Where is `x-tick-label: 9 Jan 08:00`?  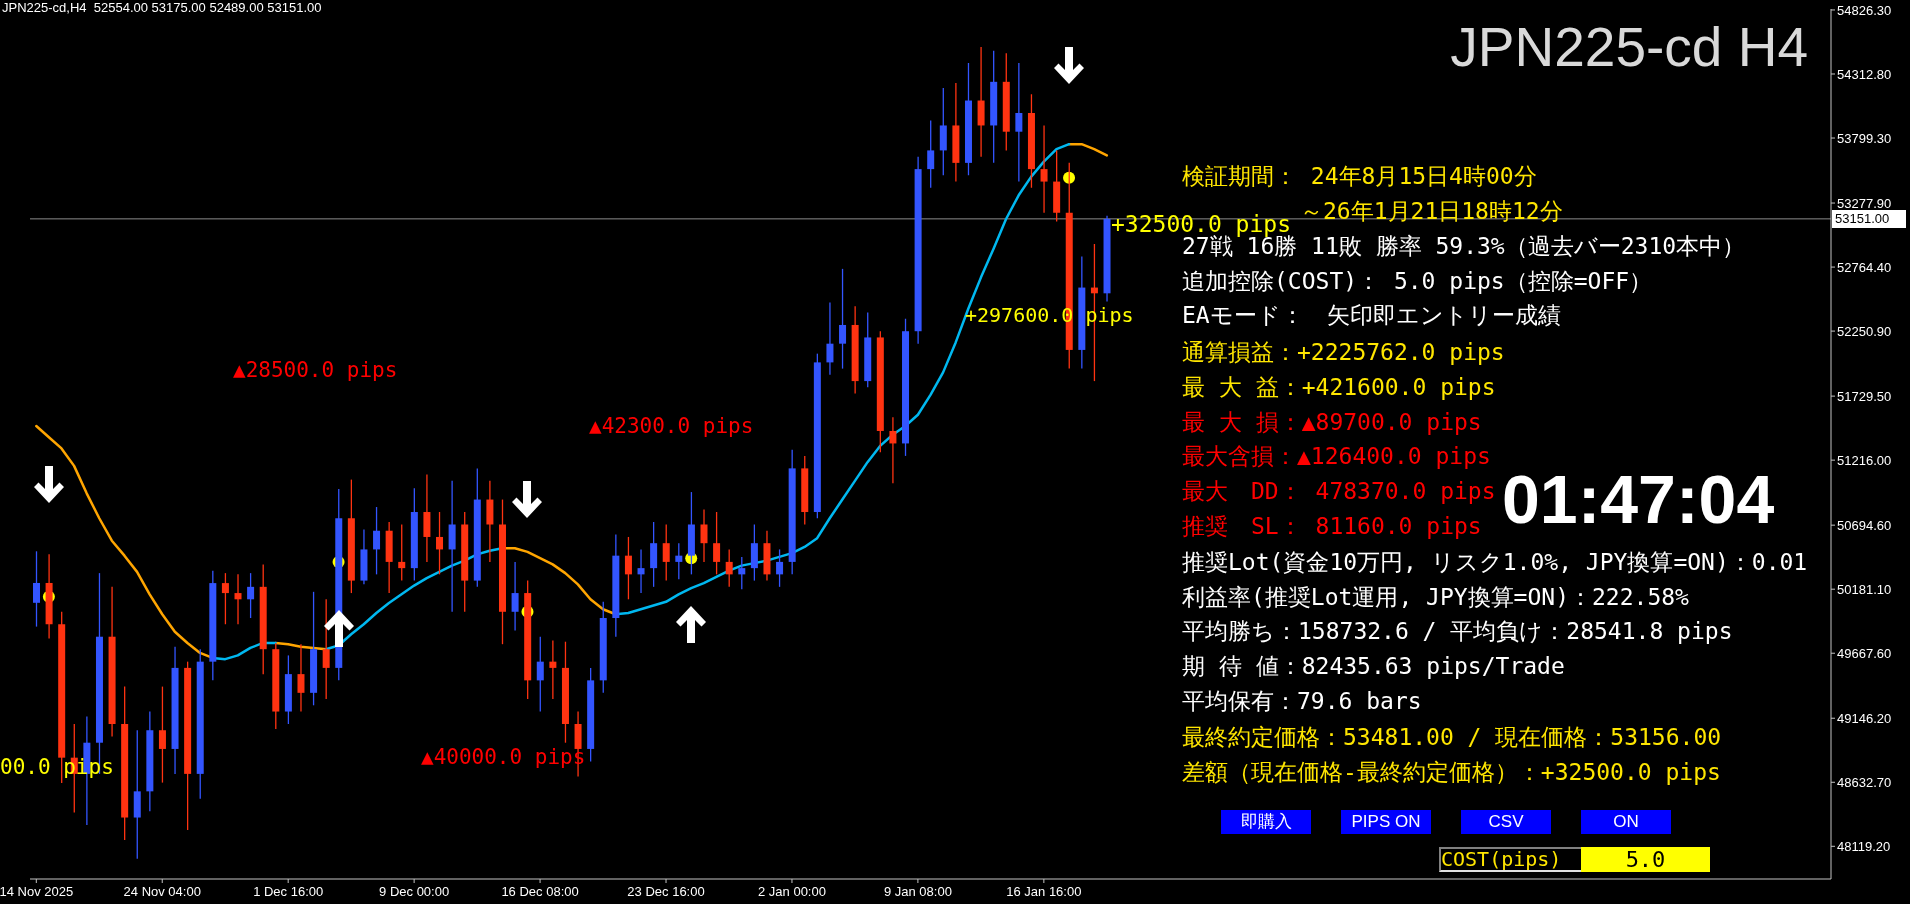
x-tick-label: 9 Jan 08:00 is located at coordinates (917, 891).